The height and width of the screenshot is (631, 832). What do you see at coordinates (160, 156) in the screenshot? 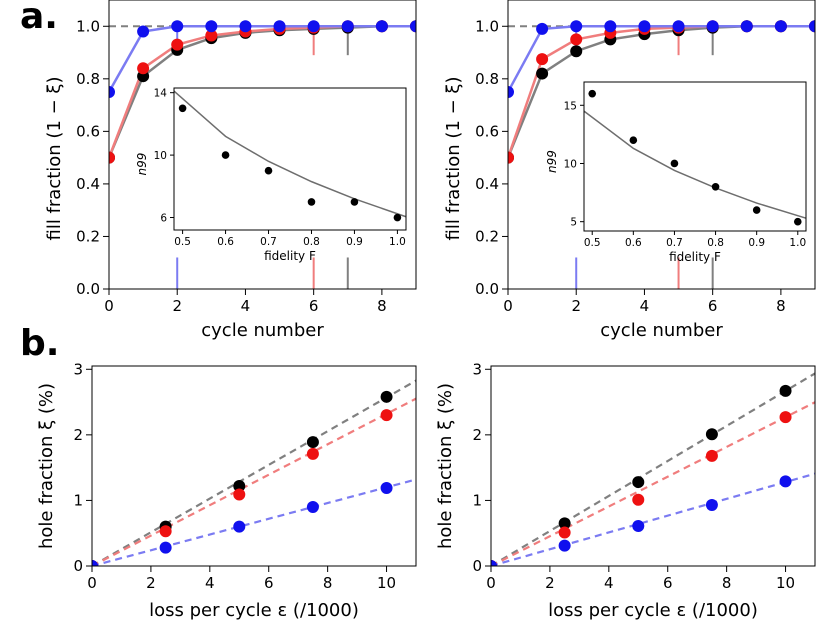
I see `y-tick-label: 10` at bounding box center [160, 156].